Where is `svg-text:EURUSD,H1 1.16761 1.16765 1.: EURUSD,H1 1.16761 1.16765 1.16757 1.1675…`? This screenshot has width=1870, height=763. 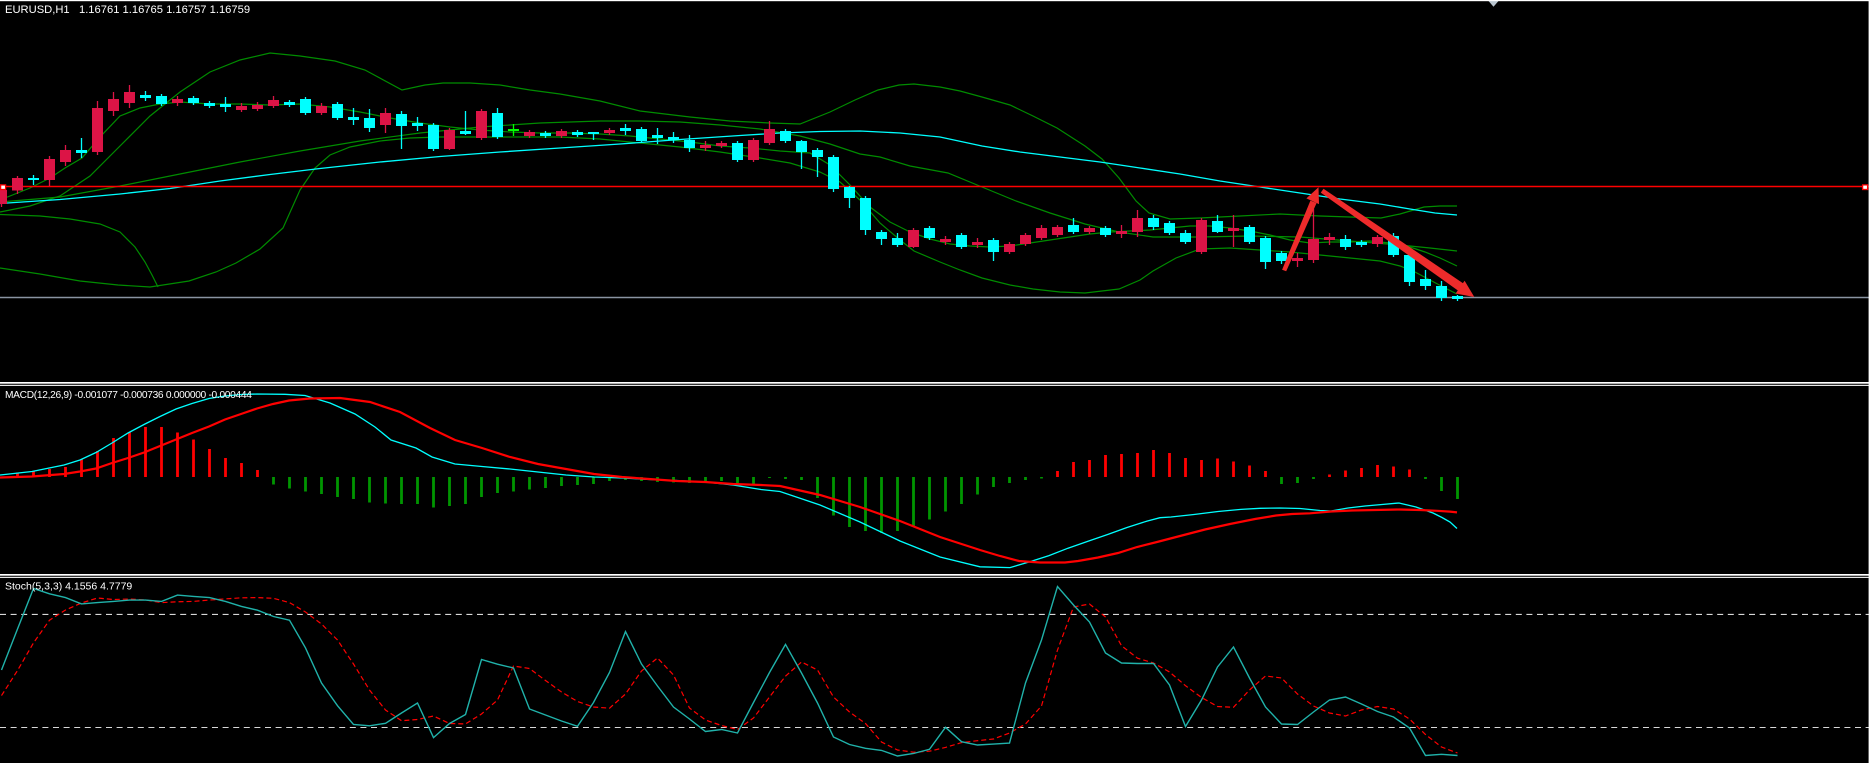
svg-text:EURUSD,H1 1.16761 1.16765 1.: EURUSD,H1 1.16761 1.16765 1.16757 1.1675… is located at coordinates (127, 10).